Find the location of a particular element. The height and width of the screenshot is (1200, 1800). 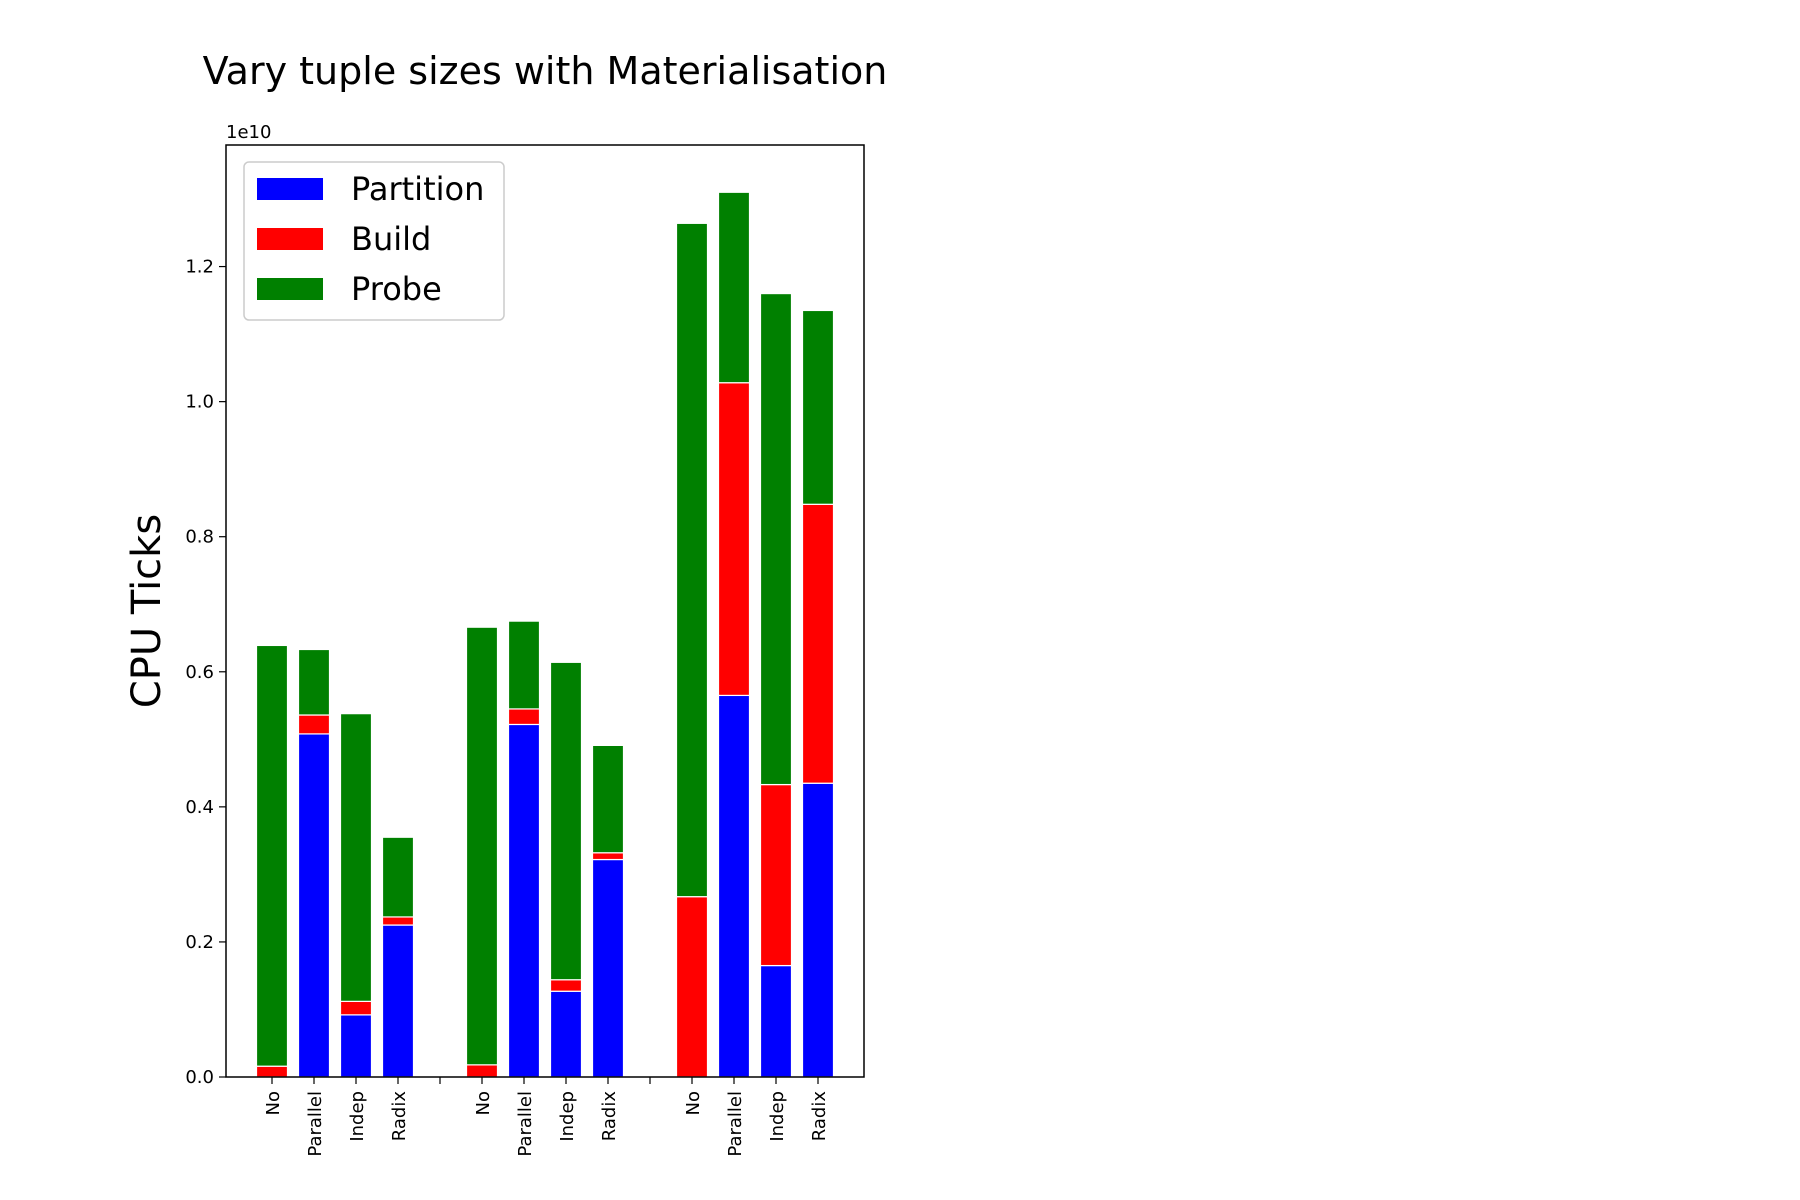

legend-label-build: Build is located at coordinates (391, 239).